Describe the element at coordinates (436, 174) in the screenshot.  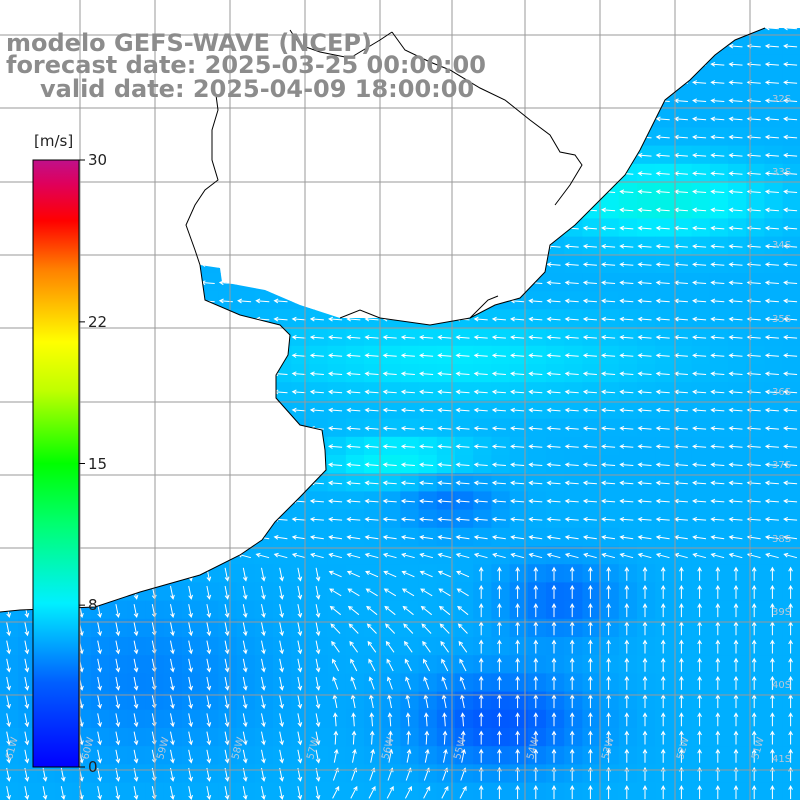
I see `border-line` at that location.